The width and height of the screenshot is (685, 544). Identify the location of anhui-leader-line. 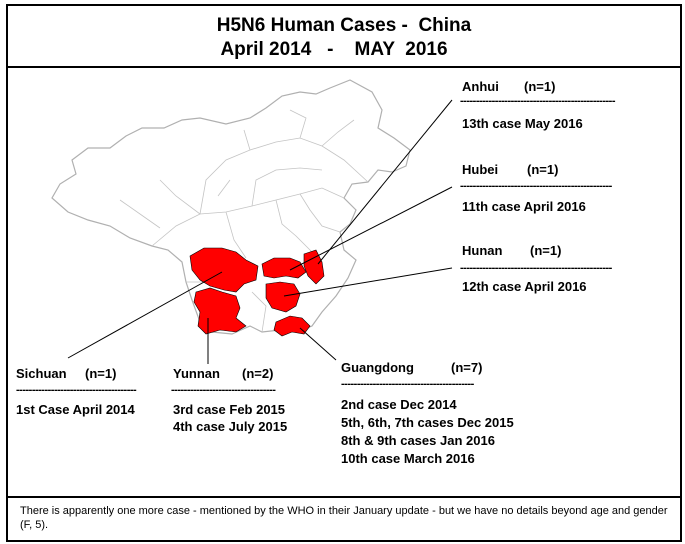
(385, 182).